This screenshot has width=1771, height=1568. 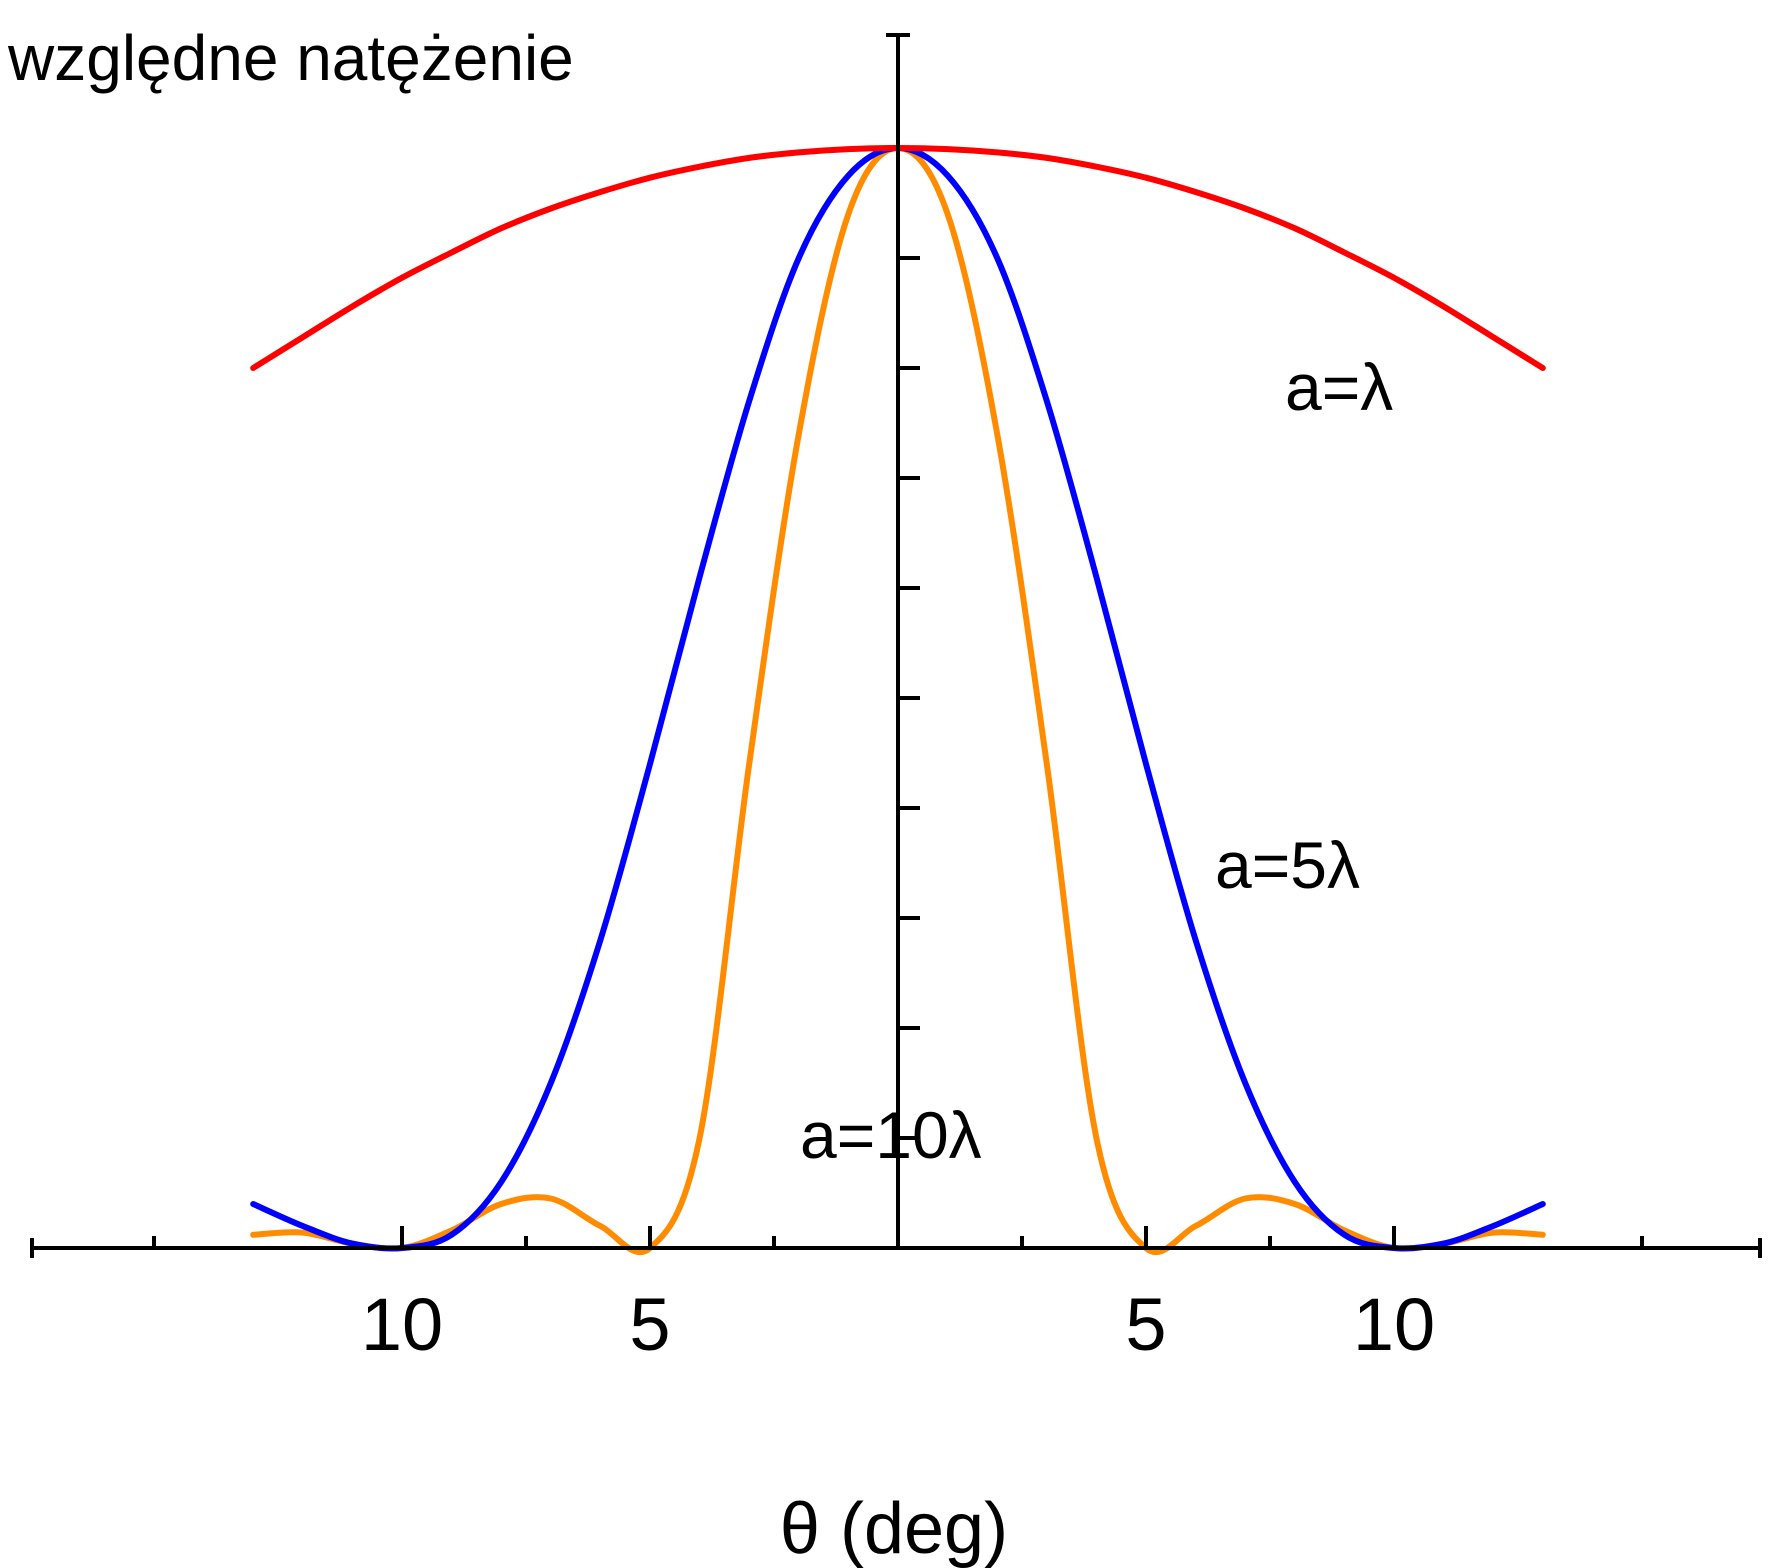 I want to click on series-label-a-lambda: a=λ, so click(x=1339, y=387).